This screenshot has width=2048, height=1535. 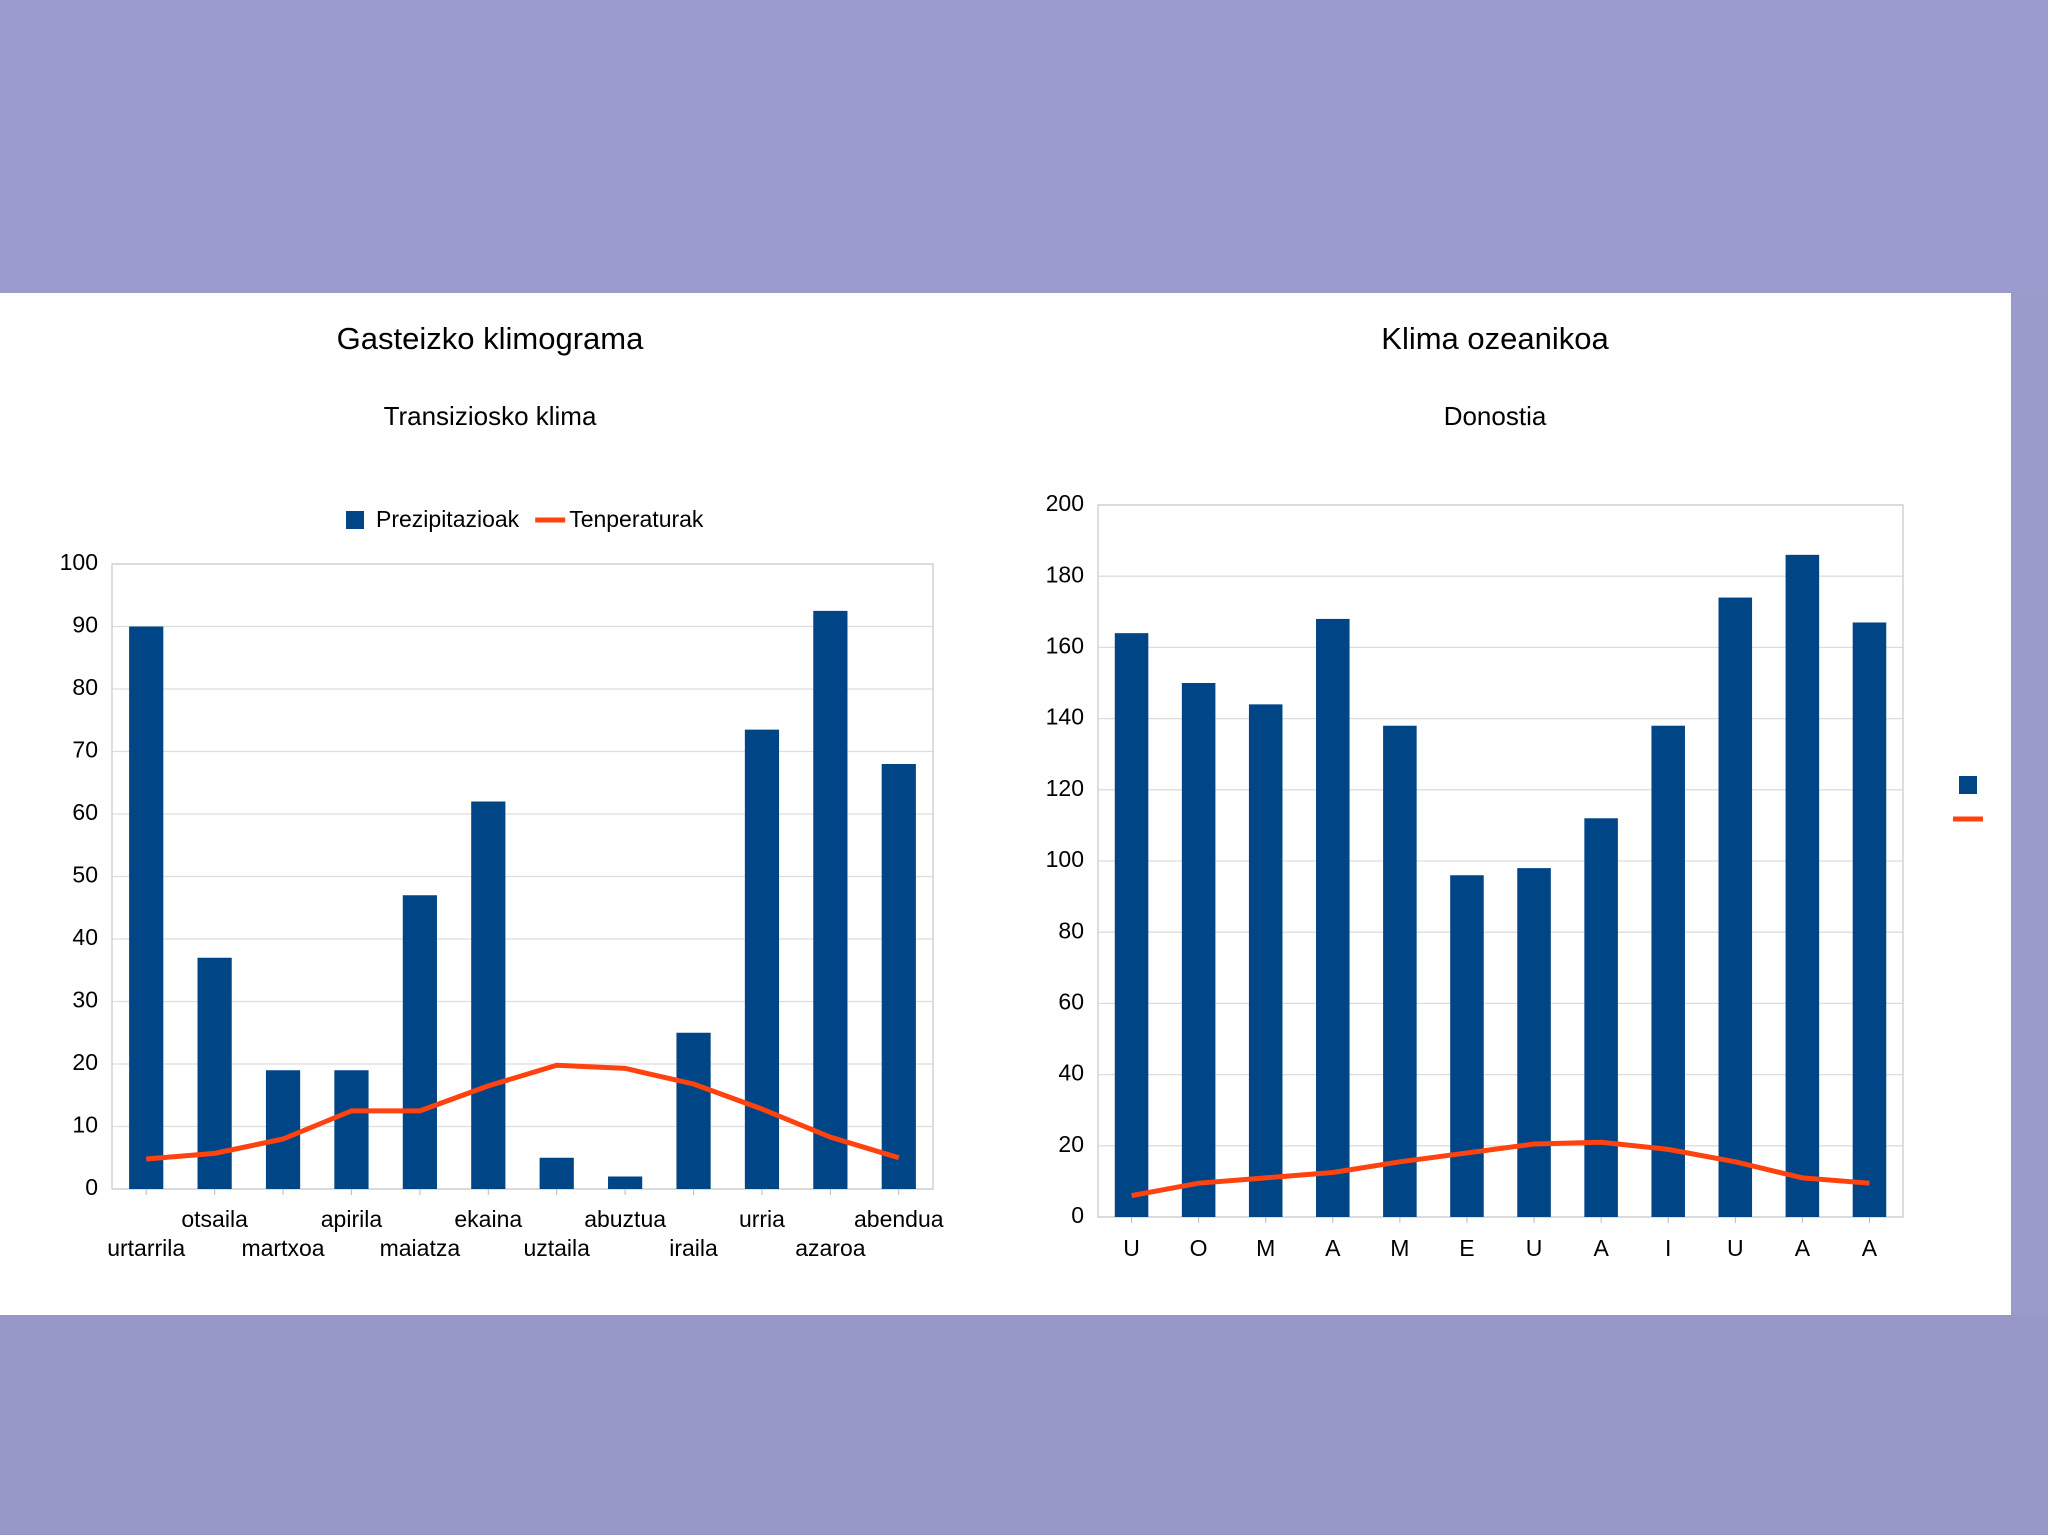 I want to click on y-tick-label: 50, so click(x=85, y=875).